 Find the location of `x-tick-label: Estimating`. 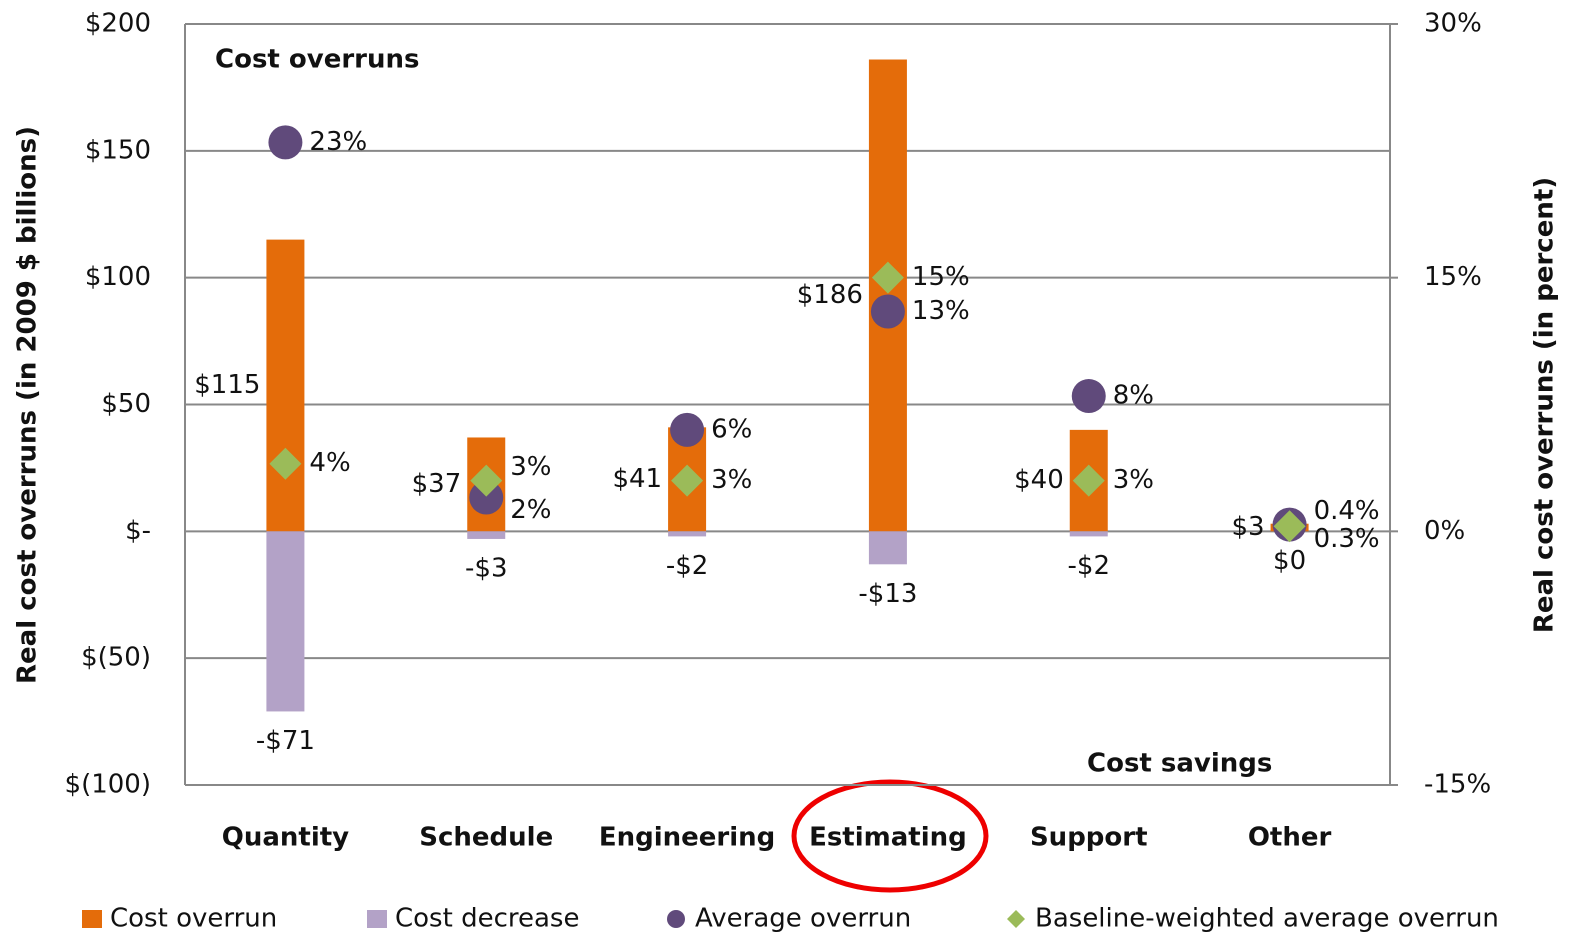

x-tick-label: Estimating is located at coordinates (888, 838).